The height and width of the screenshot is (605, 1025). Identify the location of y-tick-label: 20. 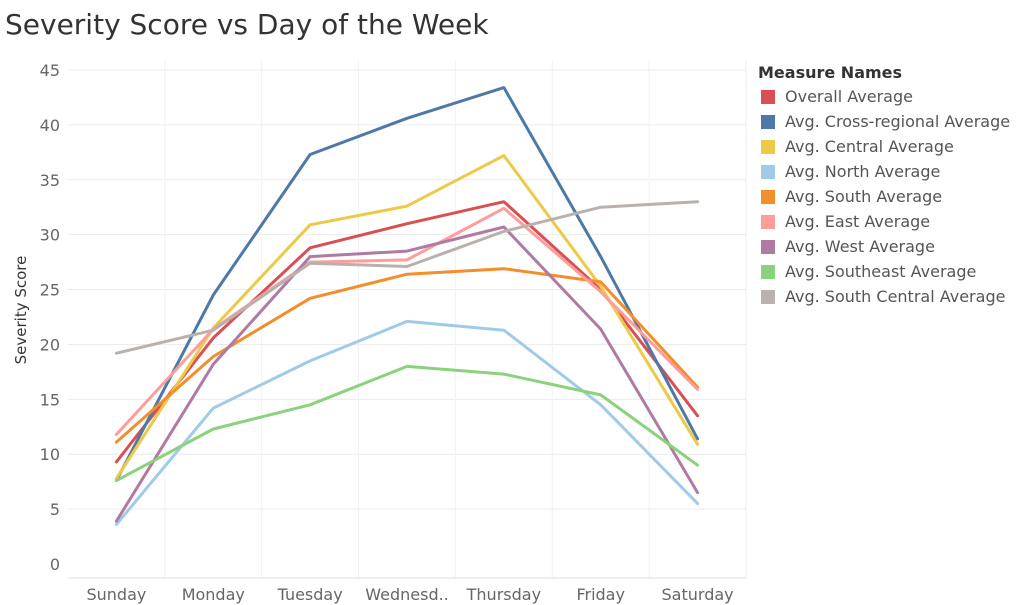
(50, 344).